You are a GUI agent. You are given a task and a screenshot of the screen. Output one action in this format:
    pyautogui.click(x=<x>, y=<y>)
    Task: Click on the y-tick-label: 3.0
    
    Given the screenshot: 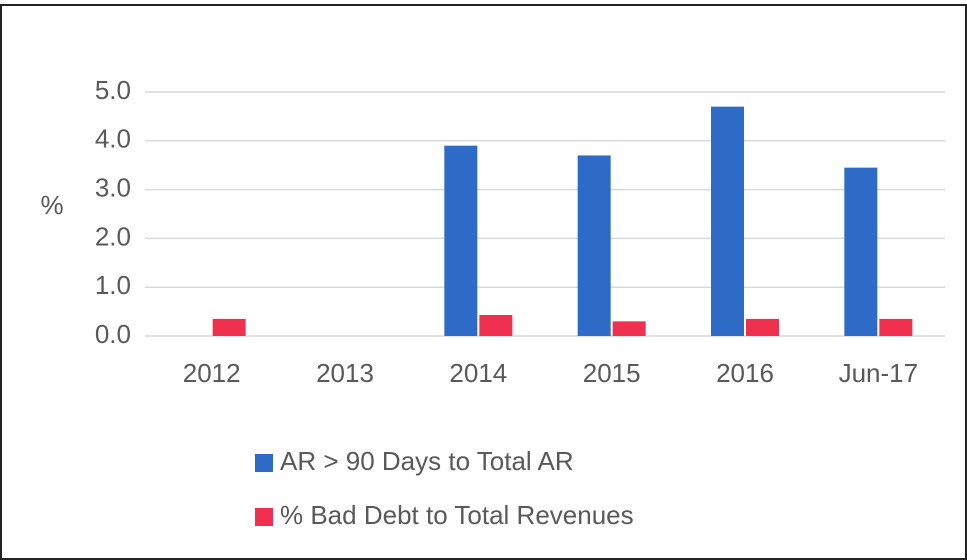 What is the action you would take?
    pyautogui.click(x=113, y=187)
    